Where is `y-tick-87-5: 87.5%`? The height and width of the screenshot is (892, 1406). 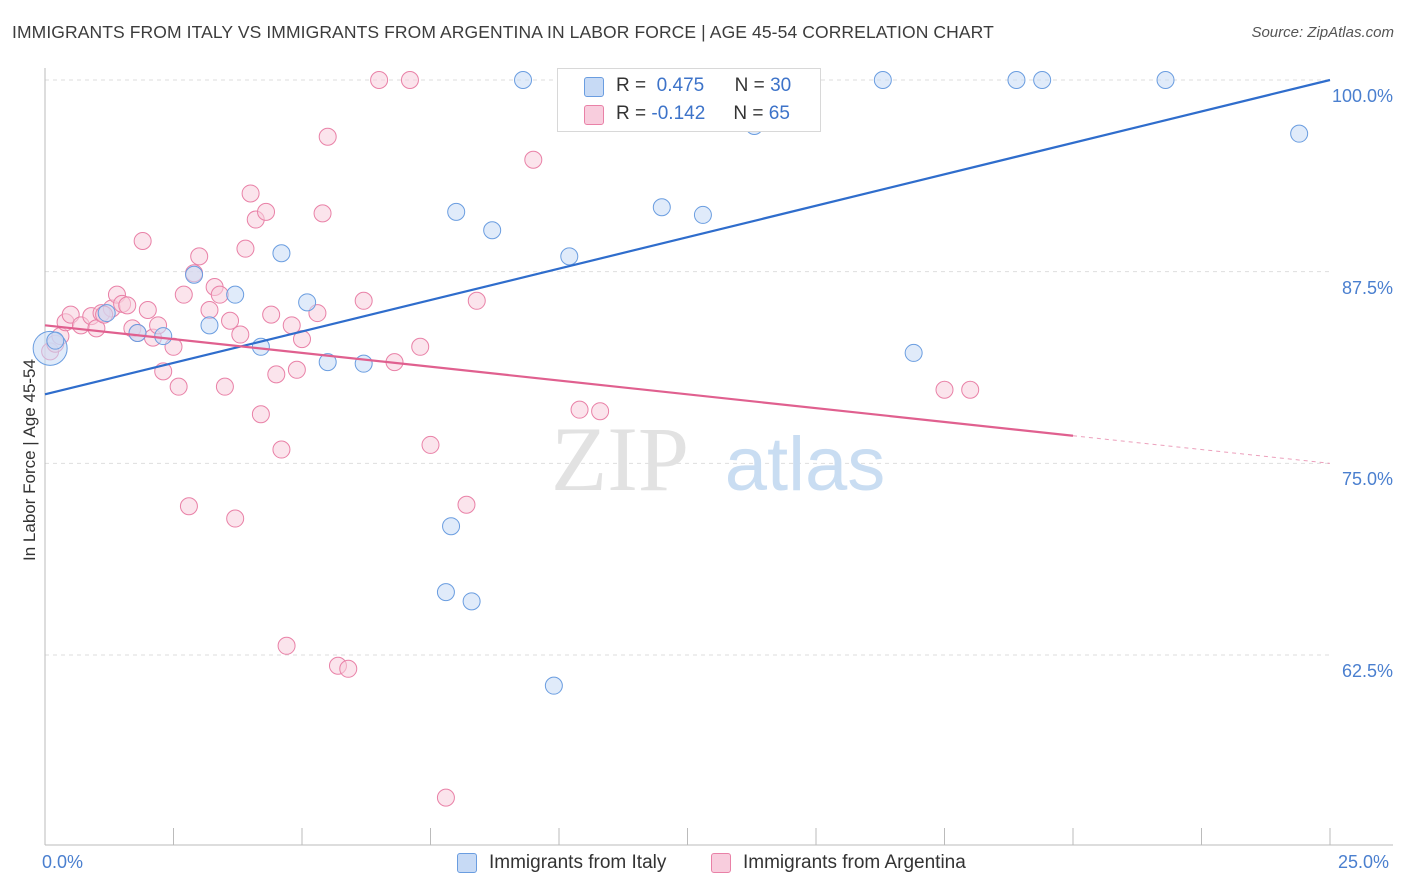
y-tick-87-5: 87.5% is located at coordinates (1367, 288).